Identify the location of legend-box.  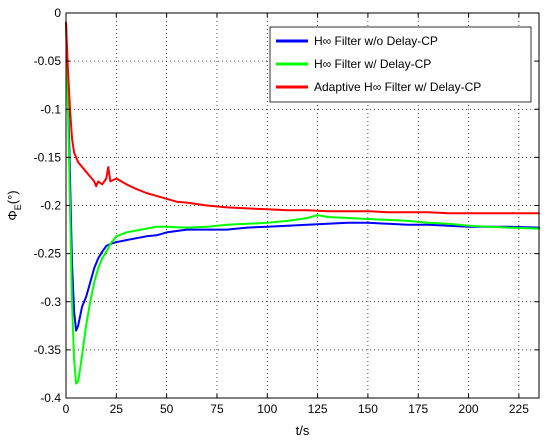
(400, 64).